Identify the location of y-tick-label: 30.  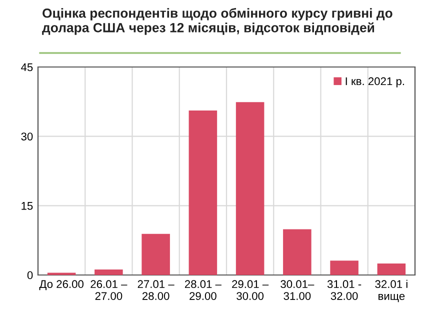
(27, 136).